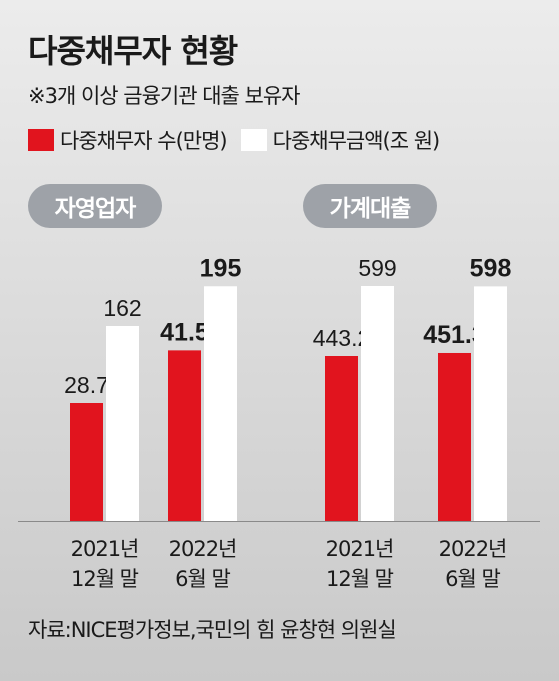 Image resolution: width=559 pixels, height=681 pixels. Describe the element at coordinates (377, 268) in the screenshot. I see `data-label: 599` at that location.